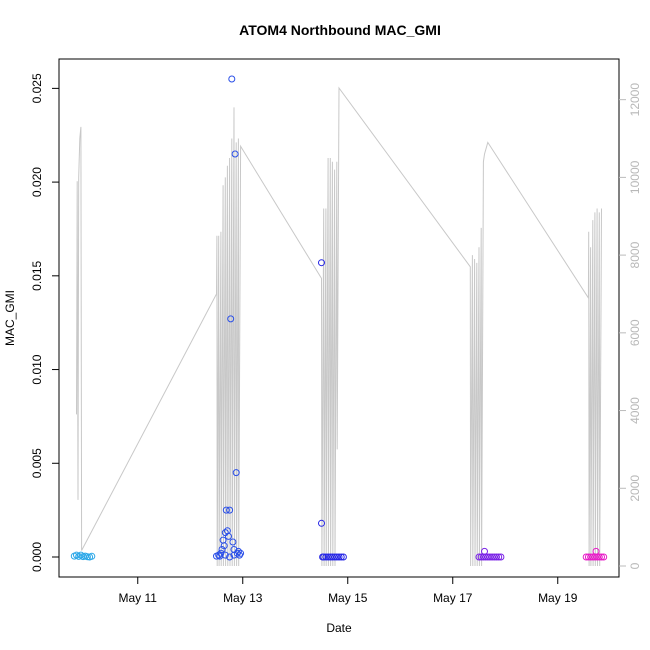 The width and height of the screenshot is (650, 650). What do you see at coordinates (37, 369) in the screenshot?
I see `y-tick-label: 0.010` at bounding box center [37, 369].